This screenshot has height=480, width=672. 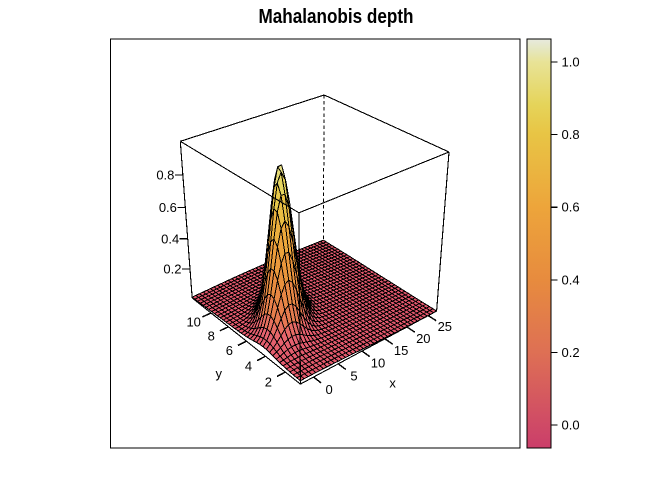 What do you see at coordinates (229, 350) in the screenshot?
I see `svg-text: 6` at bounding box center [229, 350].